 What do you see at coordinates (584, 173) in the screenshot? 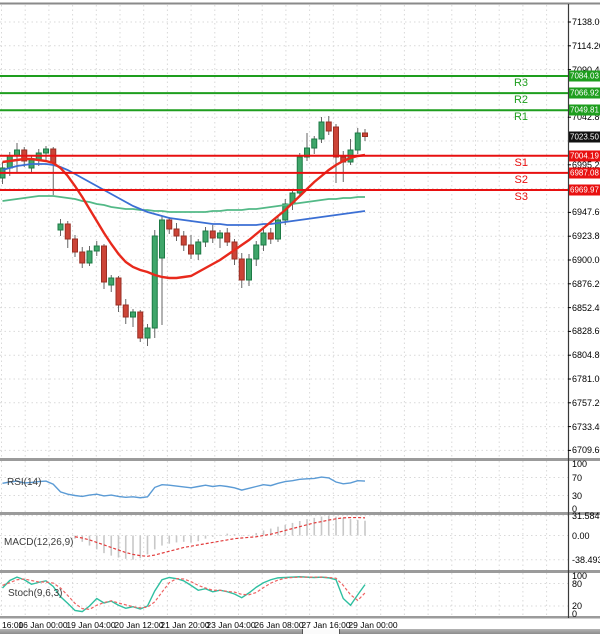
I see `support-price-badge: 6987.08` at bounding box center [584, 173].